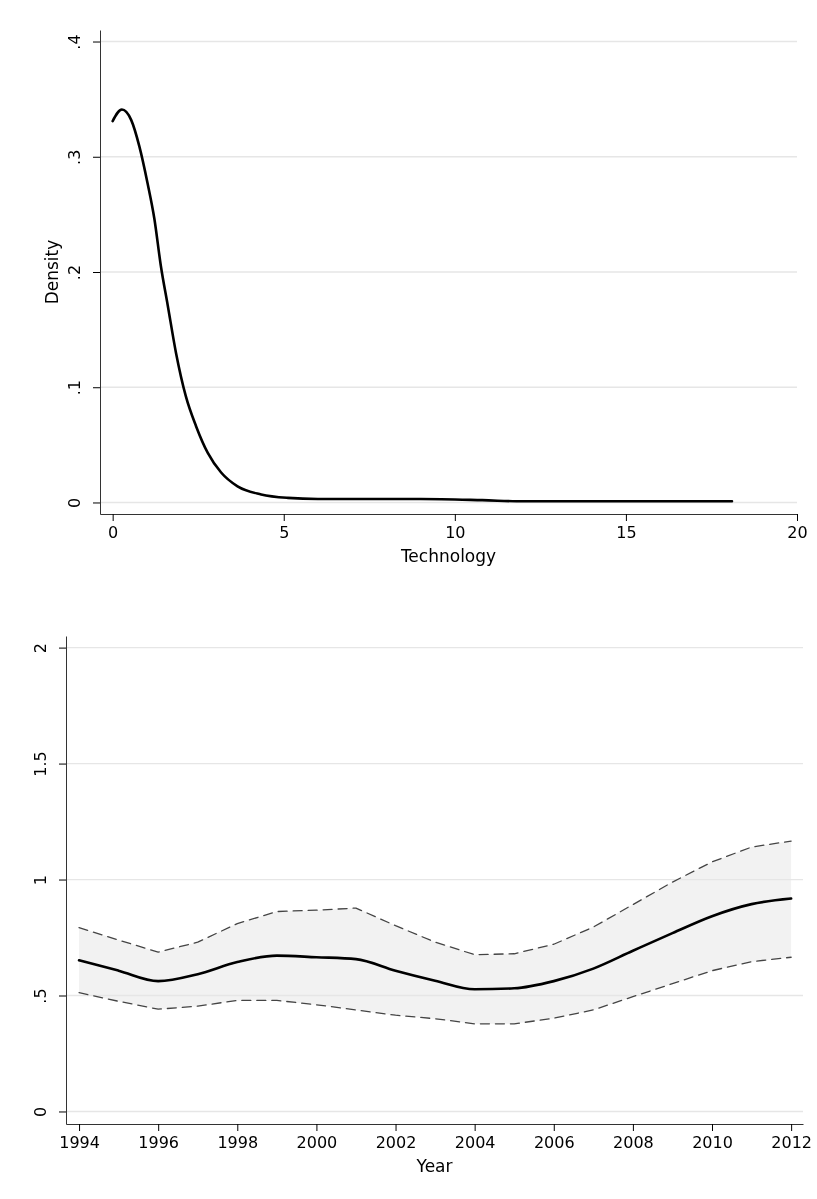 This screenshot has width=817, height=1199. I want to click on x-tick-label: 5, so click(284, 533).